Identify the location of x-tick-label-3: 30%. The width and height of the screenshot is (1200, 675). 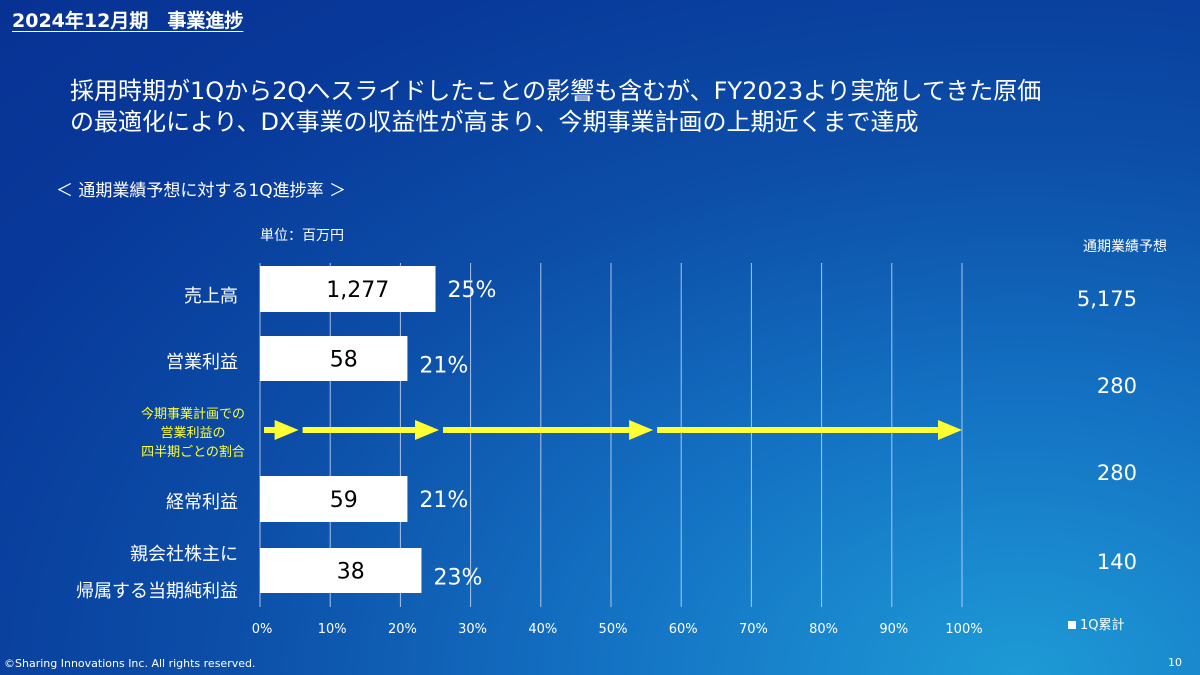
(472, 629).